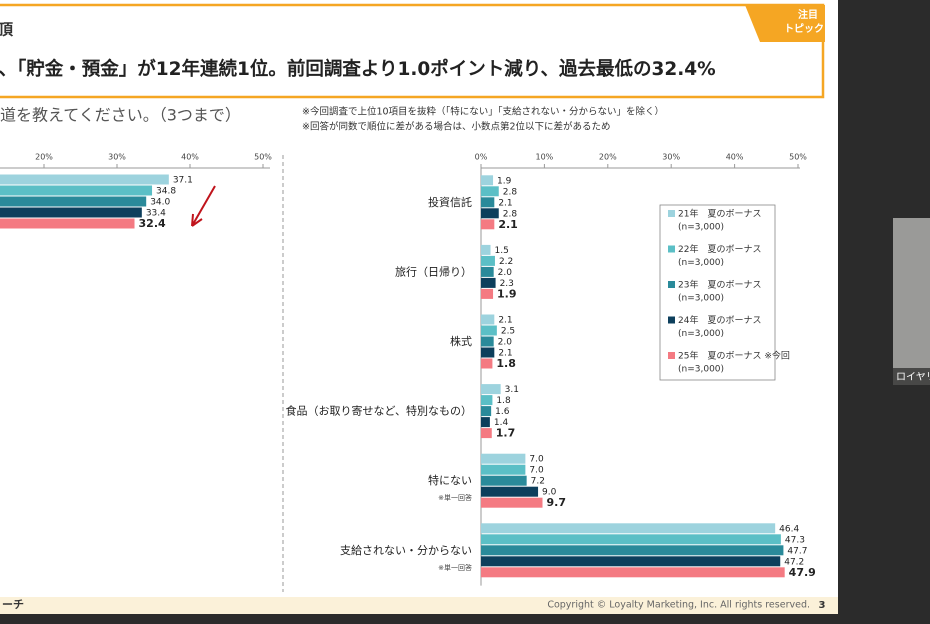  Describe the element at coordinates (160, 203) in the screenshot. I see `value-label: 34.0` at that location.